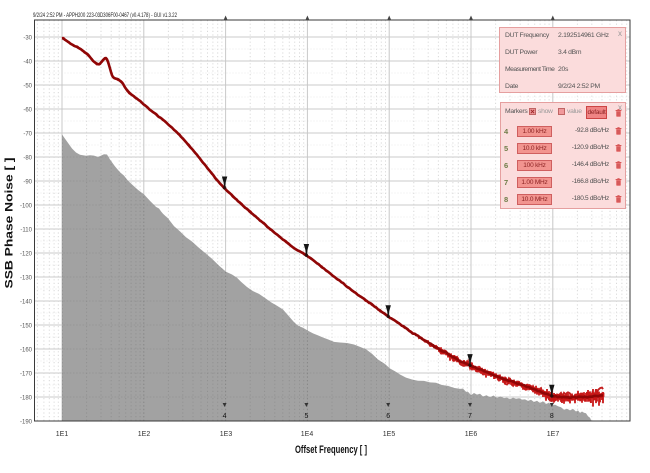 The width and height of the screenshot is (650, 473). Describe the element at coordinates (470, 416) in the screenshot. I see `svg-text: 7` at that location.